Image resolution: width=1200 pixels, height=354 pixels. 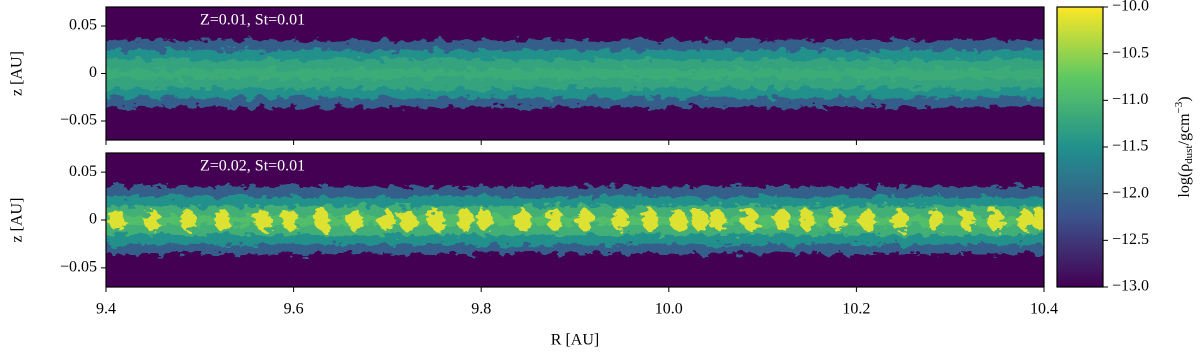 I want to click on colorbar-label-part: −3, so click(x=1179, y=107).